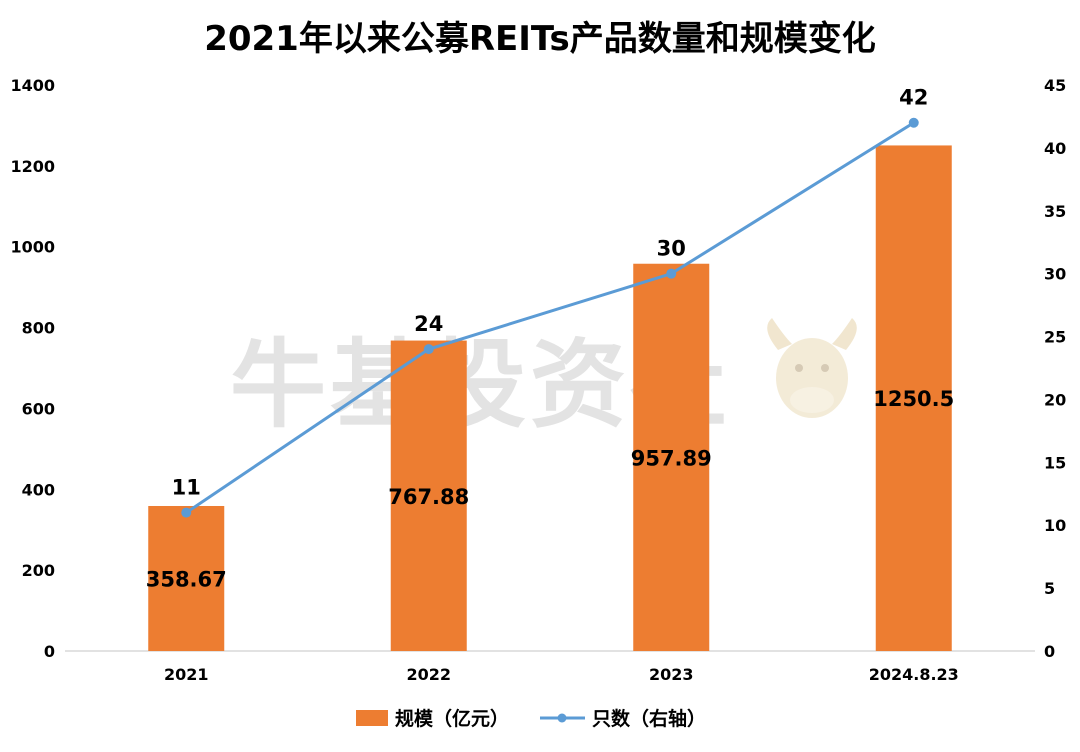  Describe the element at coordinates (428, 674) in the screenshot. I see `x-tick-label: 2022` at that location.